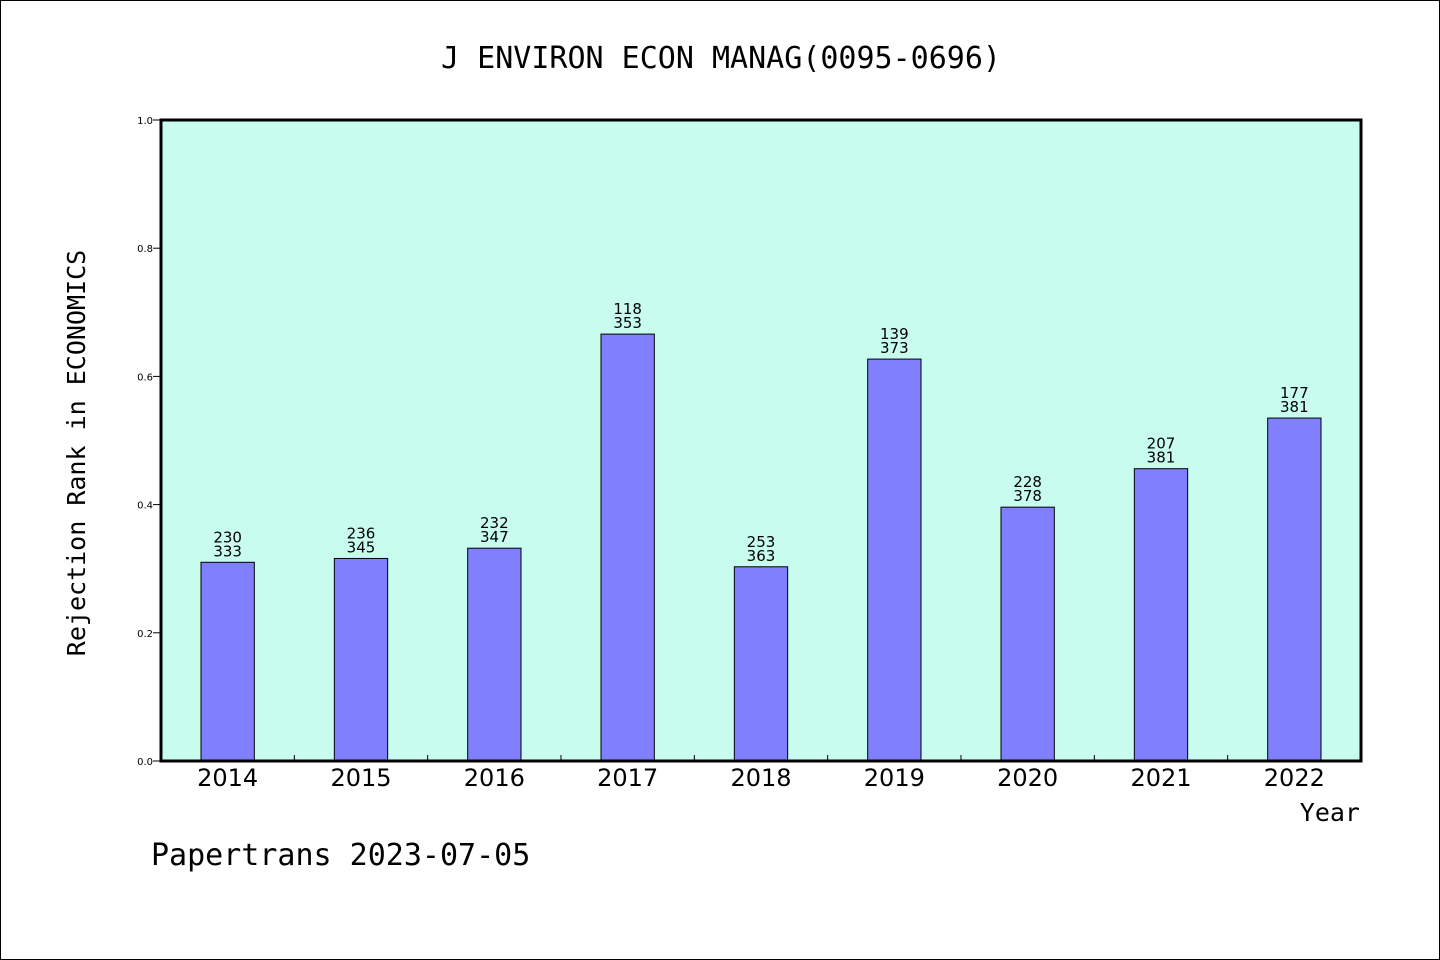  What do you see at coordinates (145, 634) in the screenshot?
I see `y-tick-label: 0.2` at bounding box center [145, 634].